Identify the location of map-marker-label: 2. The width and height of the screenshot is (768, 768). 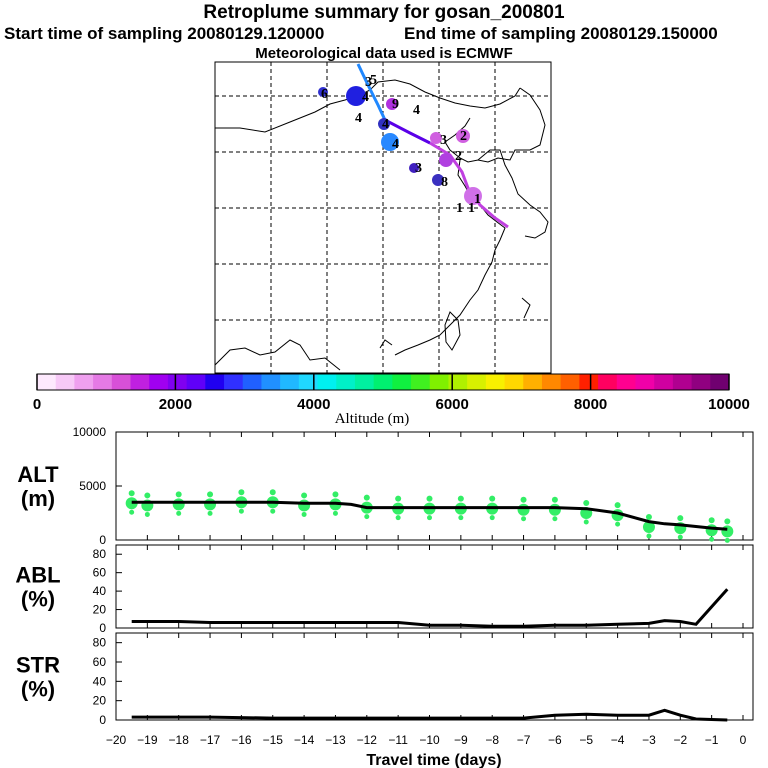
(458, 156).